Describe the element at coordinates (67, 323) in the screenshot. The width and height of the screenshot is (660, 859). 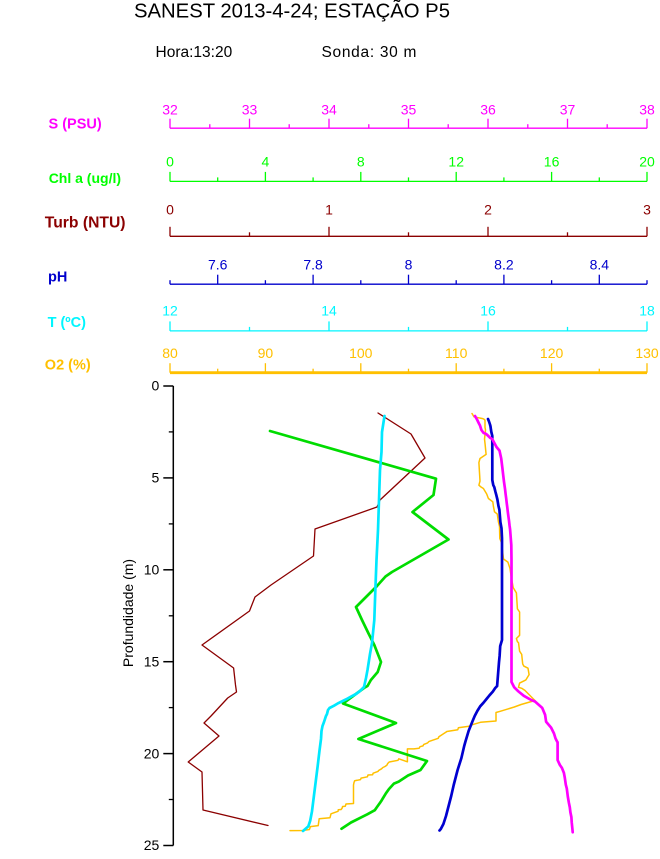
I see `svg-text: T (ºC)` at that location.